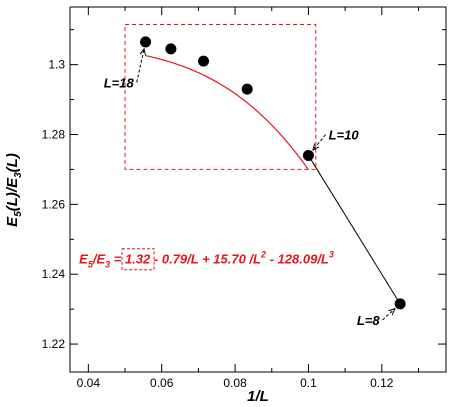 Image resolution: width=450 pixels, height=407 pixels. Describe the element at coordinates (54, 134) in the screenshot. I see `y-tick-label: 1.28` at that location.